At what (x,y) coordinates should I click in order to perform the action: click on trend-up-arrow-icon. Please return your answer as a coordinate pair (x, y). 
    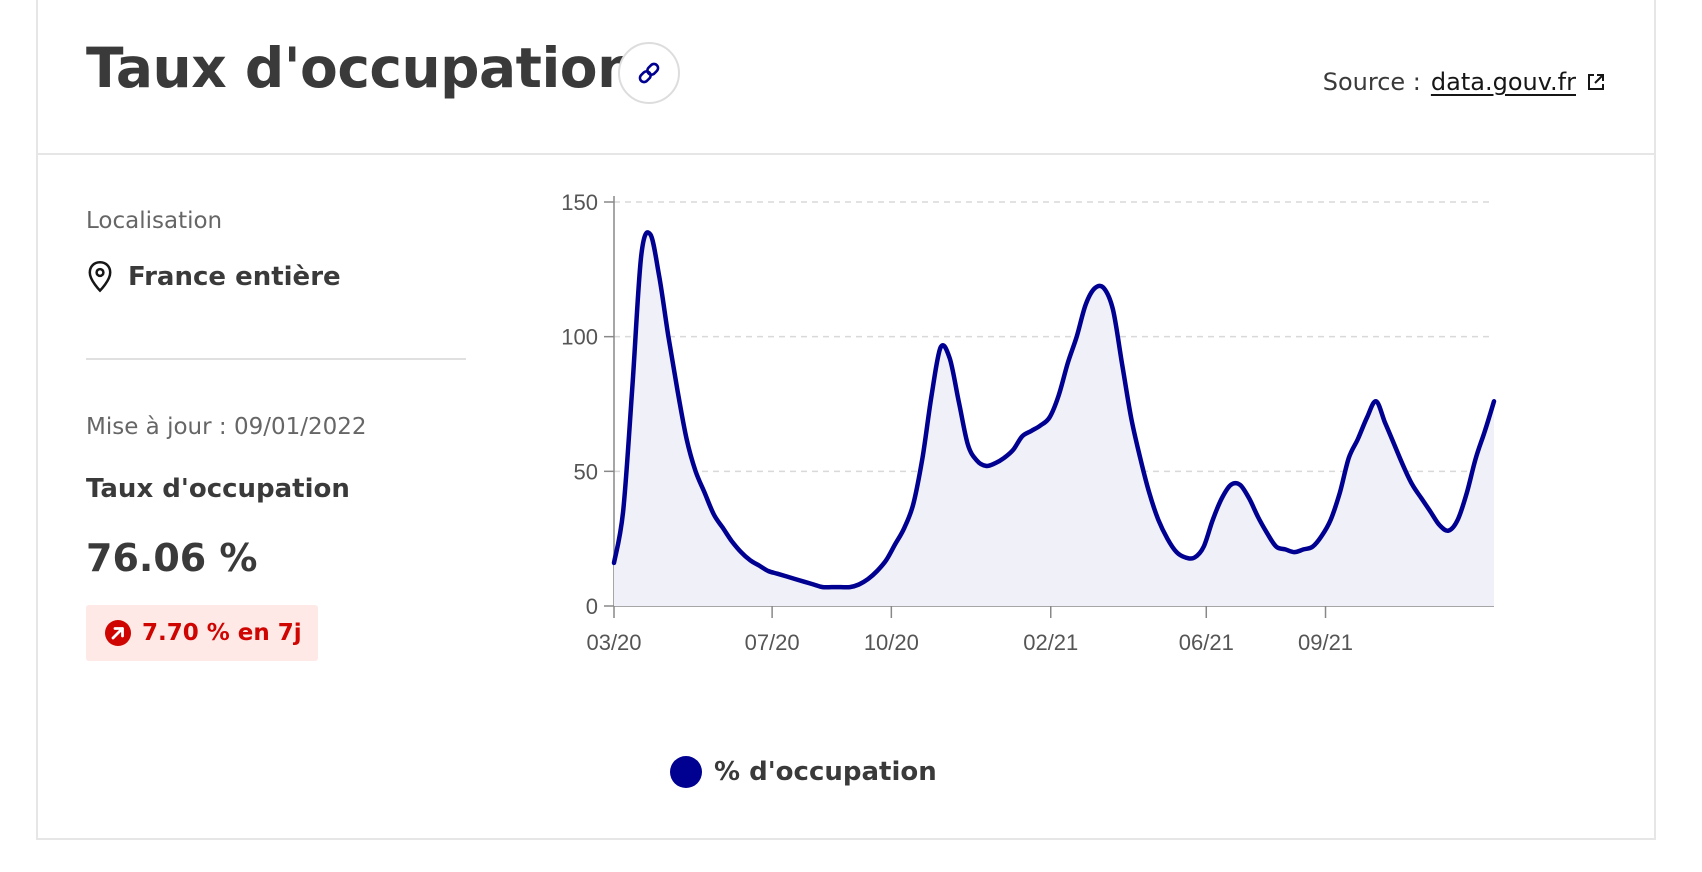
    Looking at the image, I should click on (118, 633).